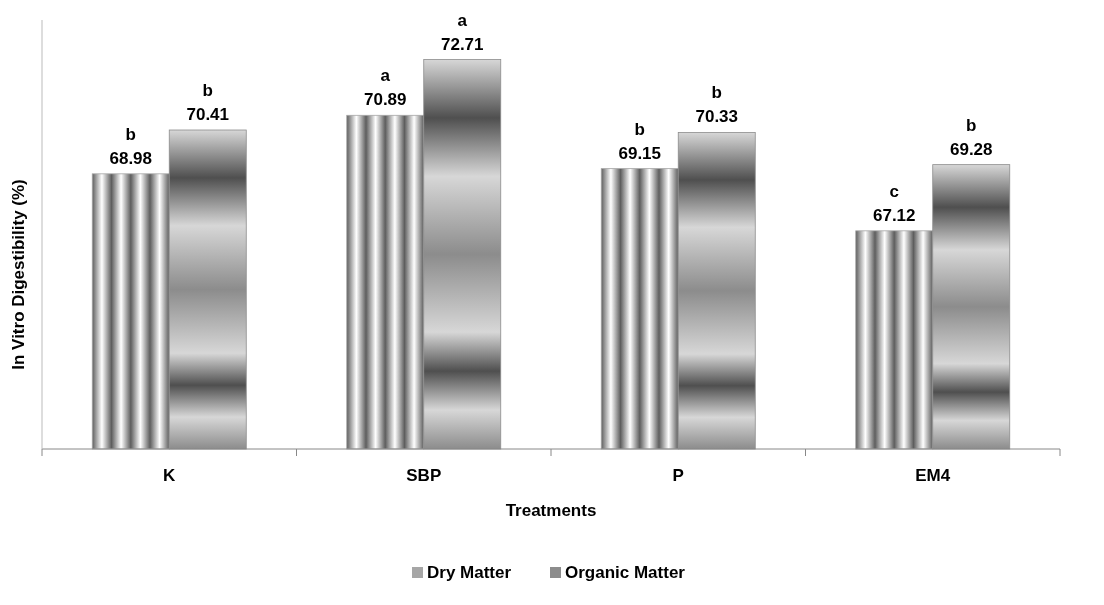 The height and width of the screenshot is (605, 1104). What do you see at coordinates (894, 215) in the screenshot?
I see `data-label: 67.12` at bounding box center [894, 215].